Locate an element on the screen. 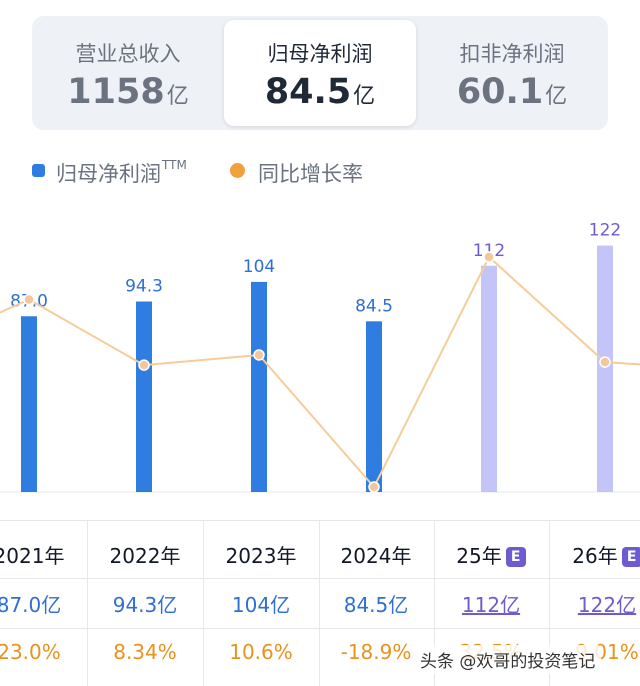 The width and height of the screenshot is (640, 686). legend-line-swatch is located at coordinates (237, 170).